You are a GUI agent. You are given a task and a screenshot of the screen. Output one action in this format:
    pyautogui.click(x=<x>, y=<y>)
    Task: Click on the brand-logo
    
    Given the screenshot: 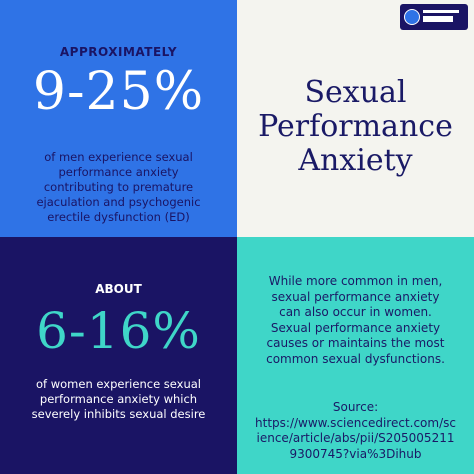 What is the action you would take?
    pyautogui.click(x=434, y=17)
    